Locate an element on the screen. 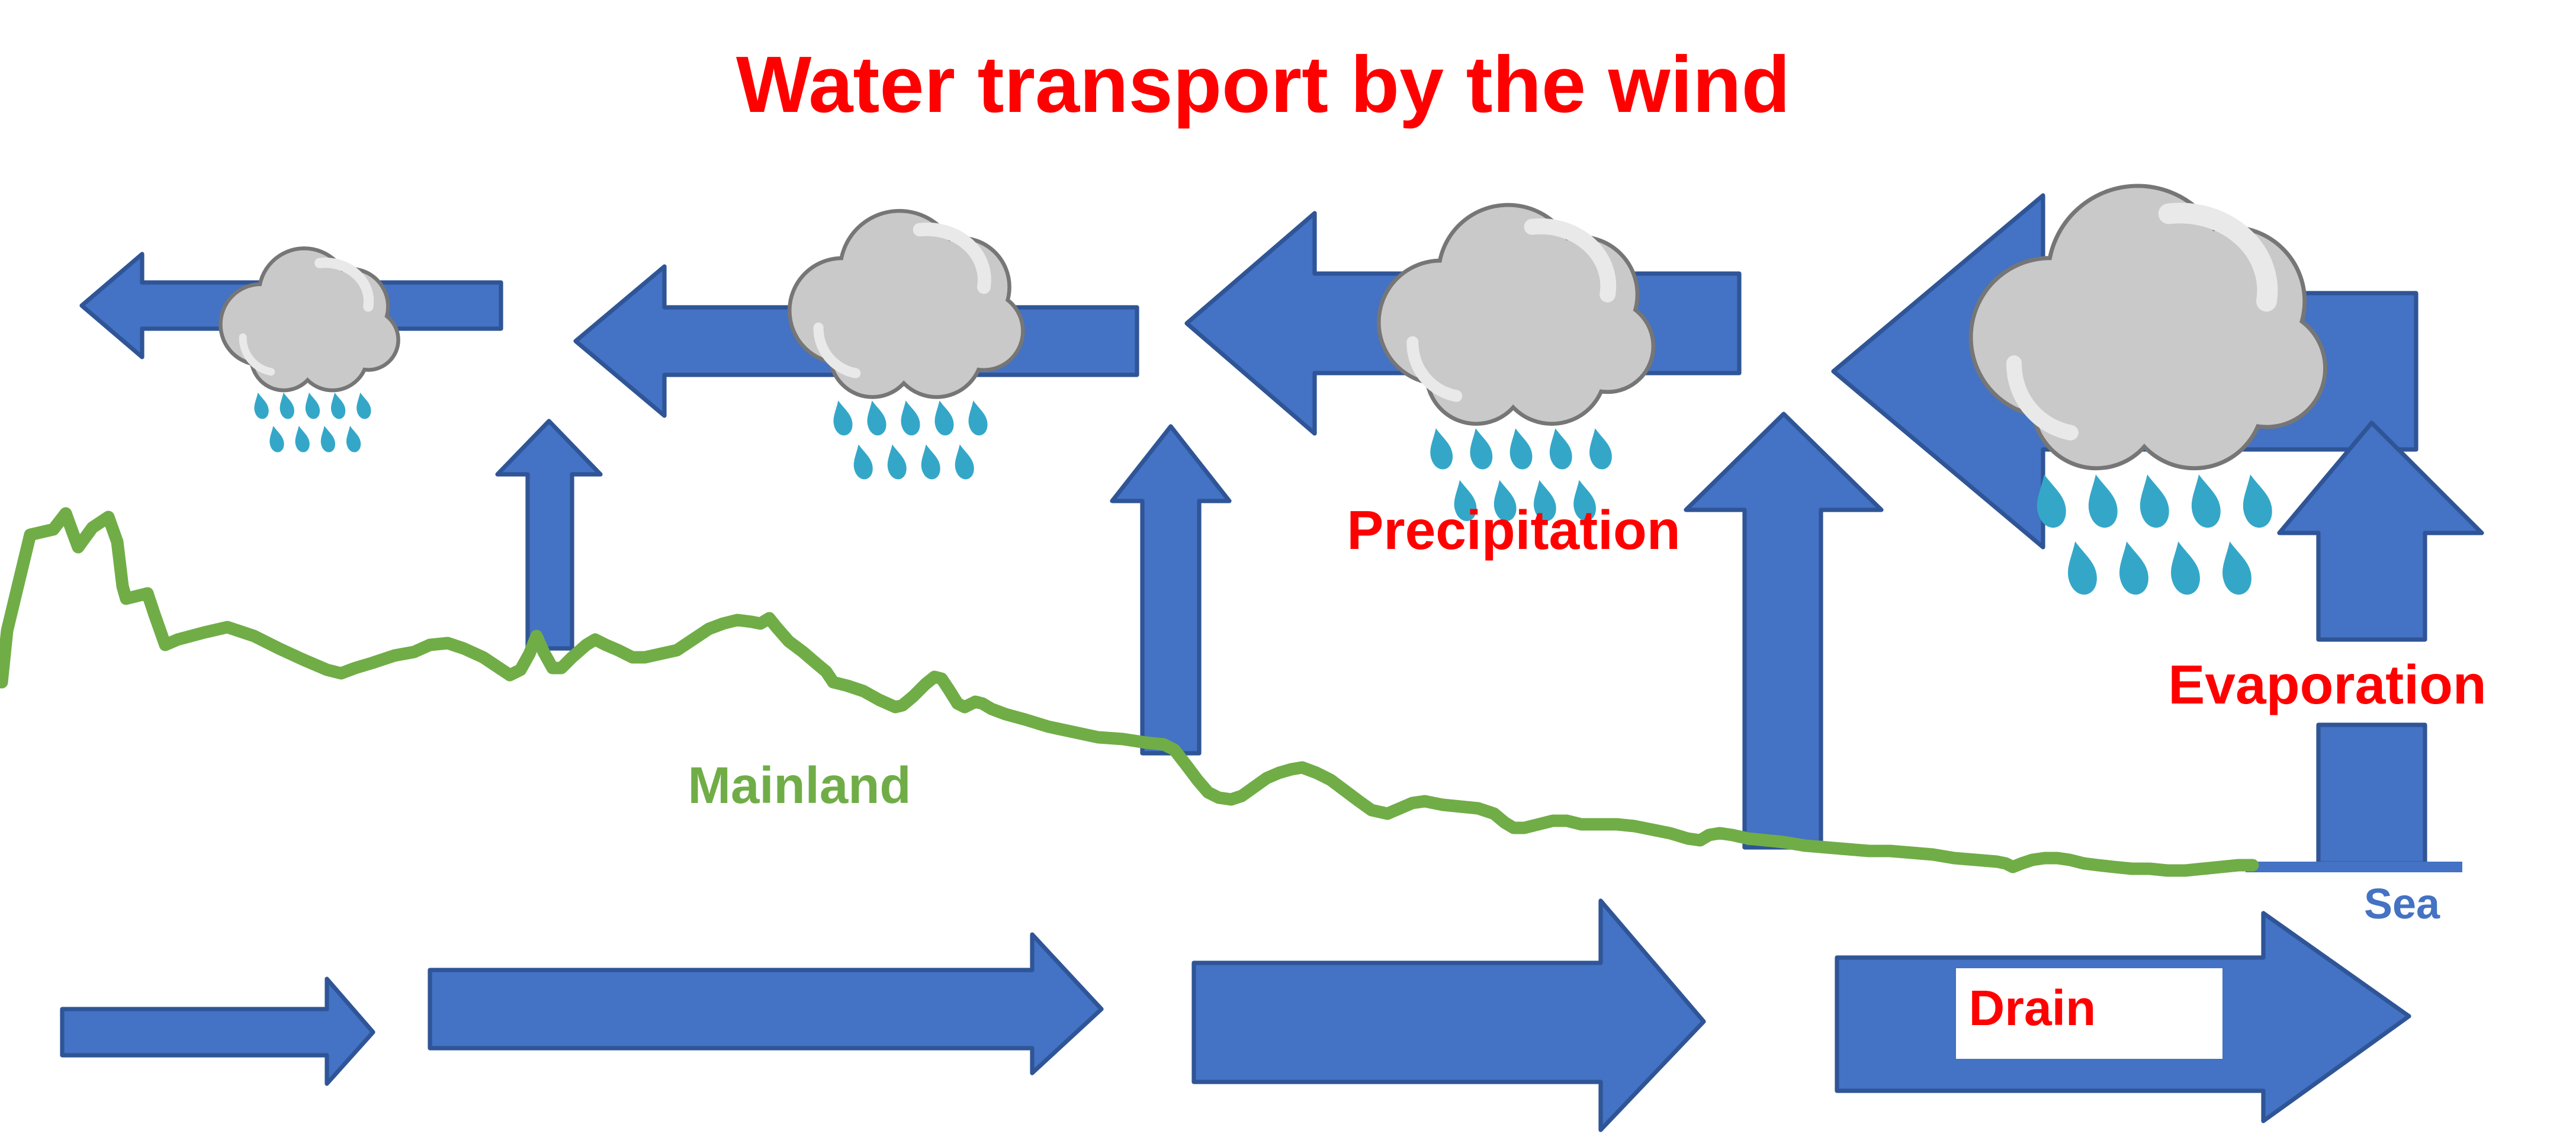 The image size is (2576, 1137). evaporation-arrow-shaft is located at coordinates (2371, 794).